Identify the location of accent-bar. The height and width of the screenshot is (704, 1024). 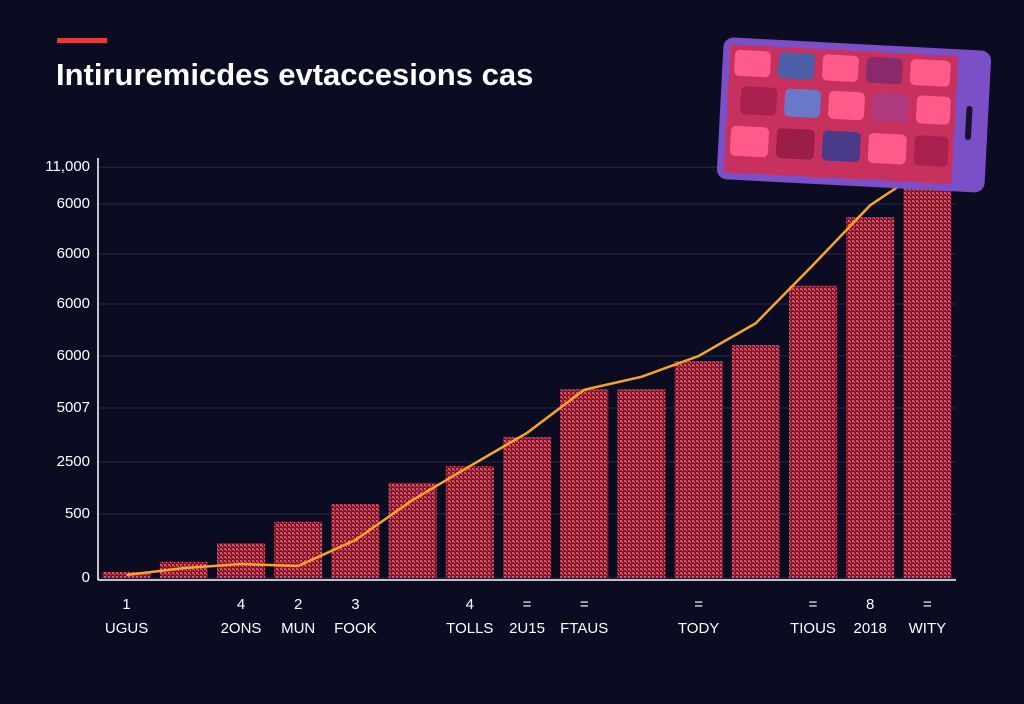
(82, 40).